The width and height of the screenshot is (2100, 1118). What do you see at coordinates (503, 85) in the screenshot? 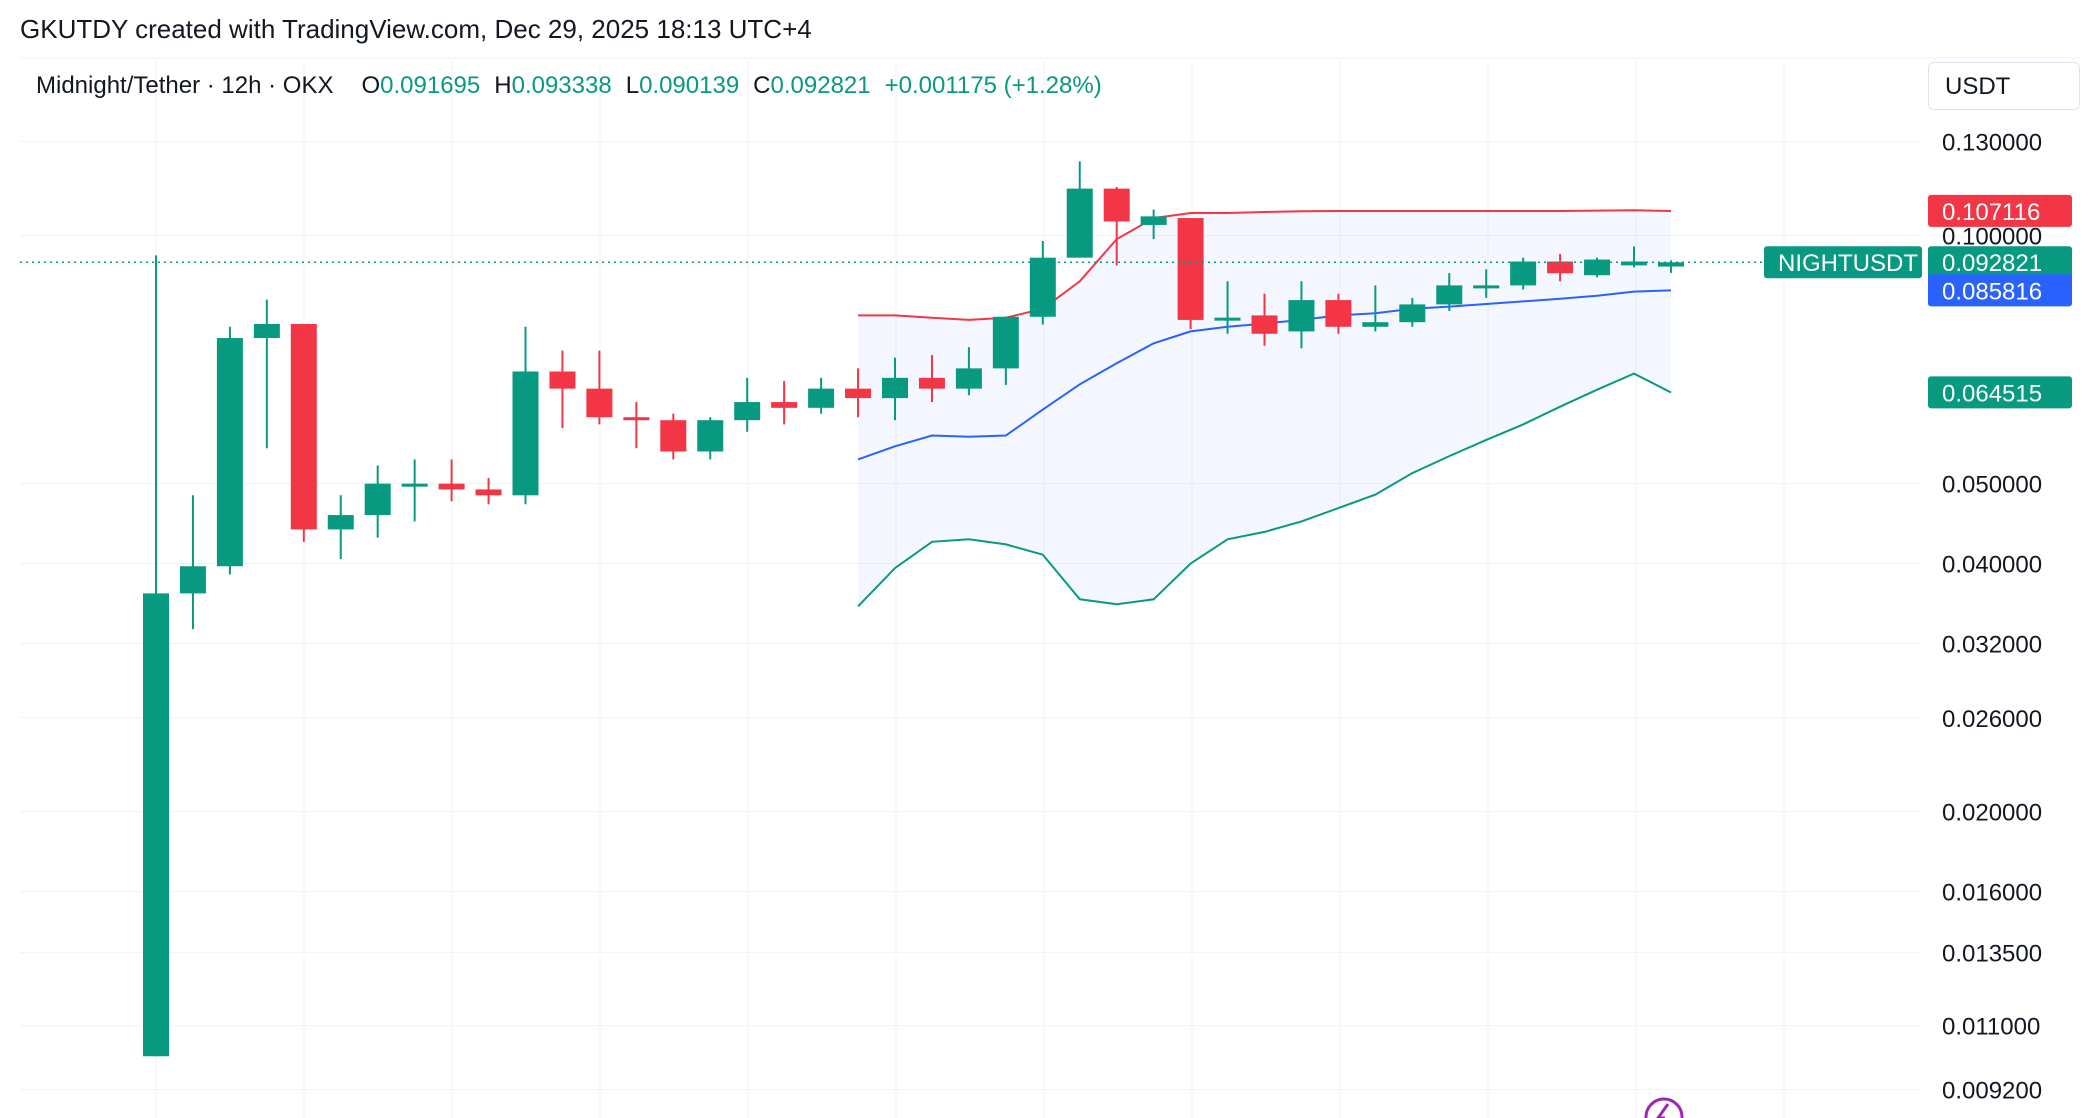
I see `high-label: H` at bounding box center [503, 85].